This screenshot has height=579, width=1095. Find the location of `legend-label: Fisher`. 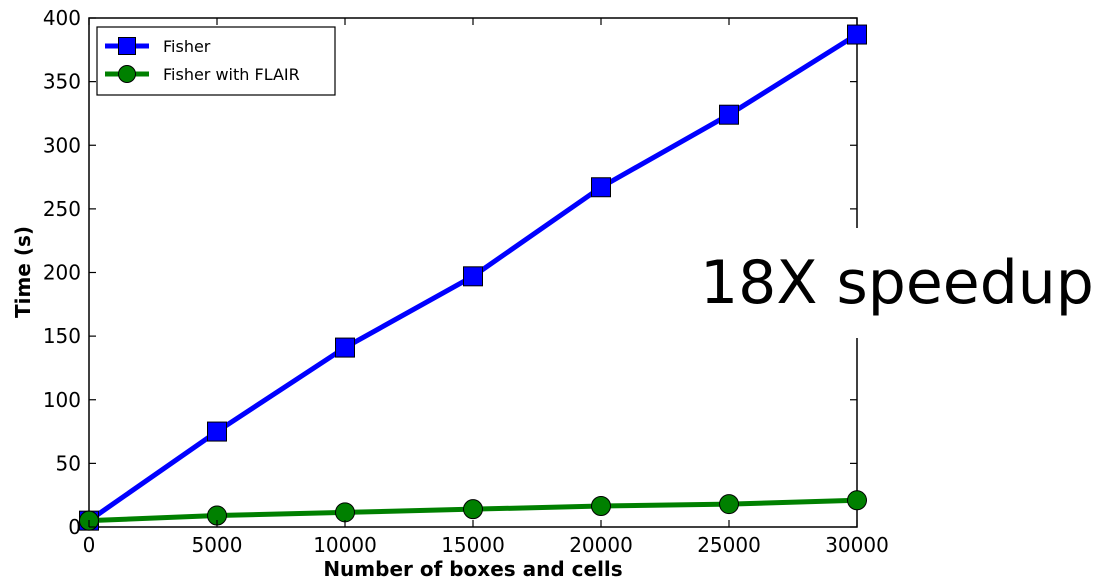

legend-label: Fisher is located at coordinates (187, 46).